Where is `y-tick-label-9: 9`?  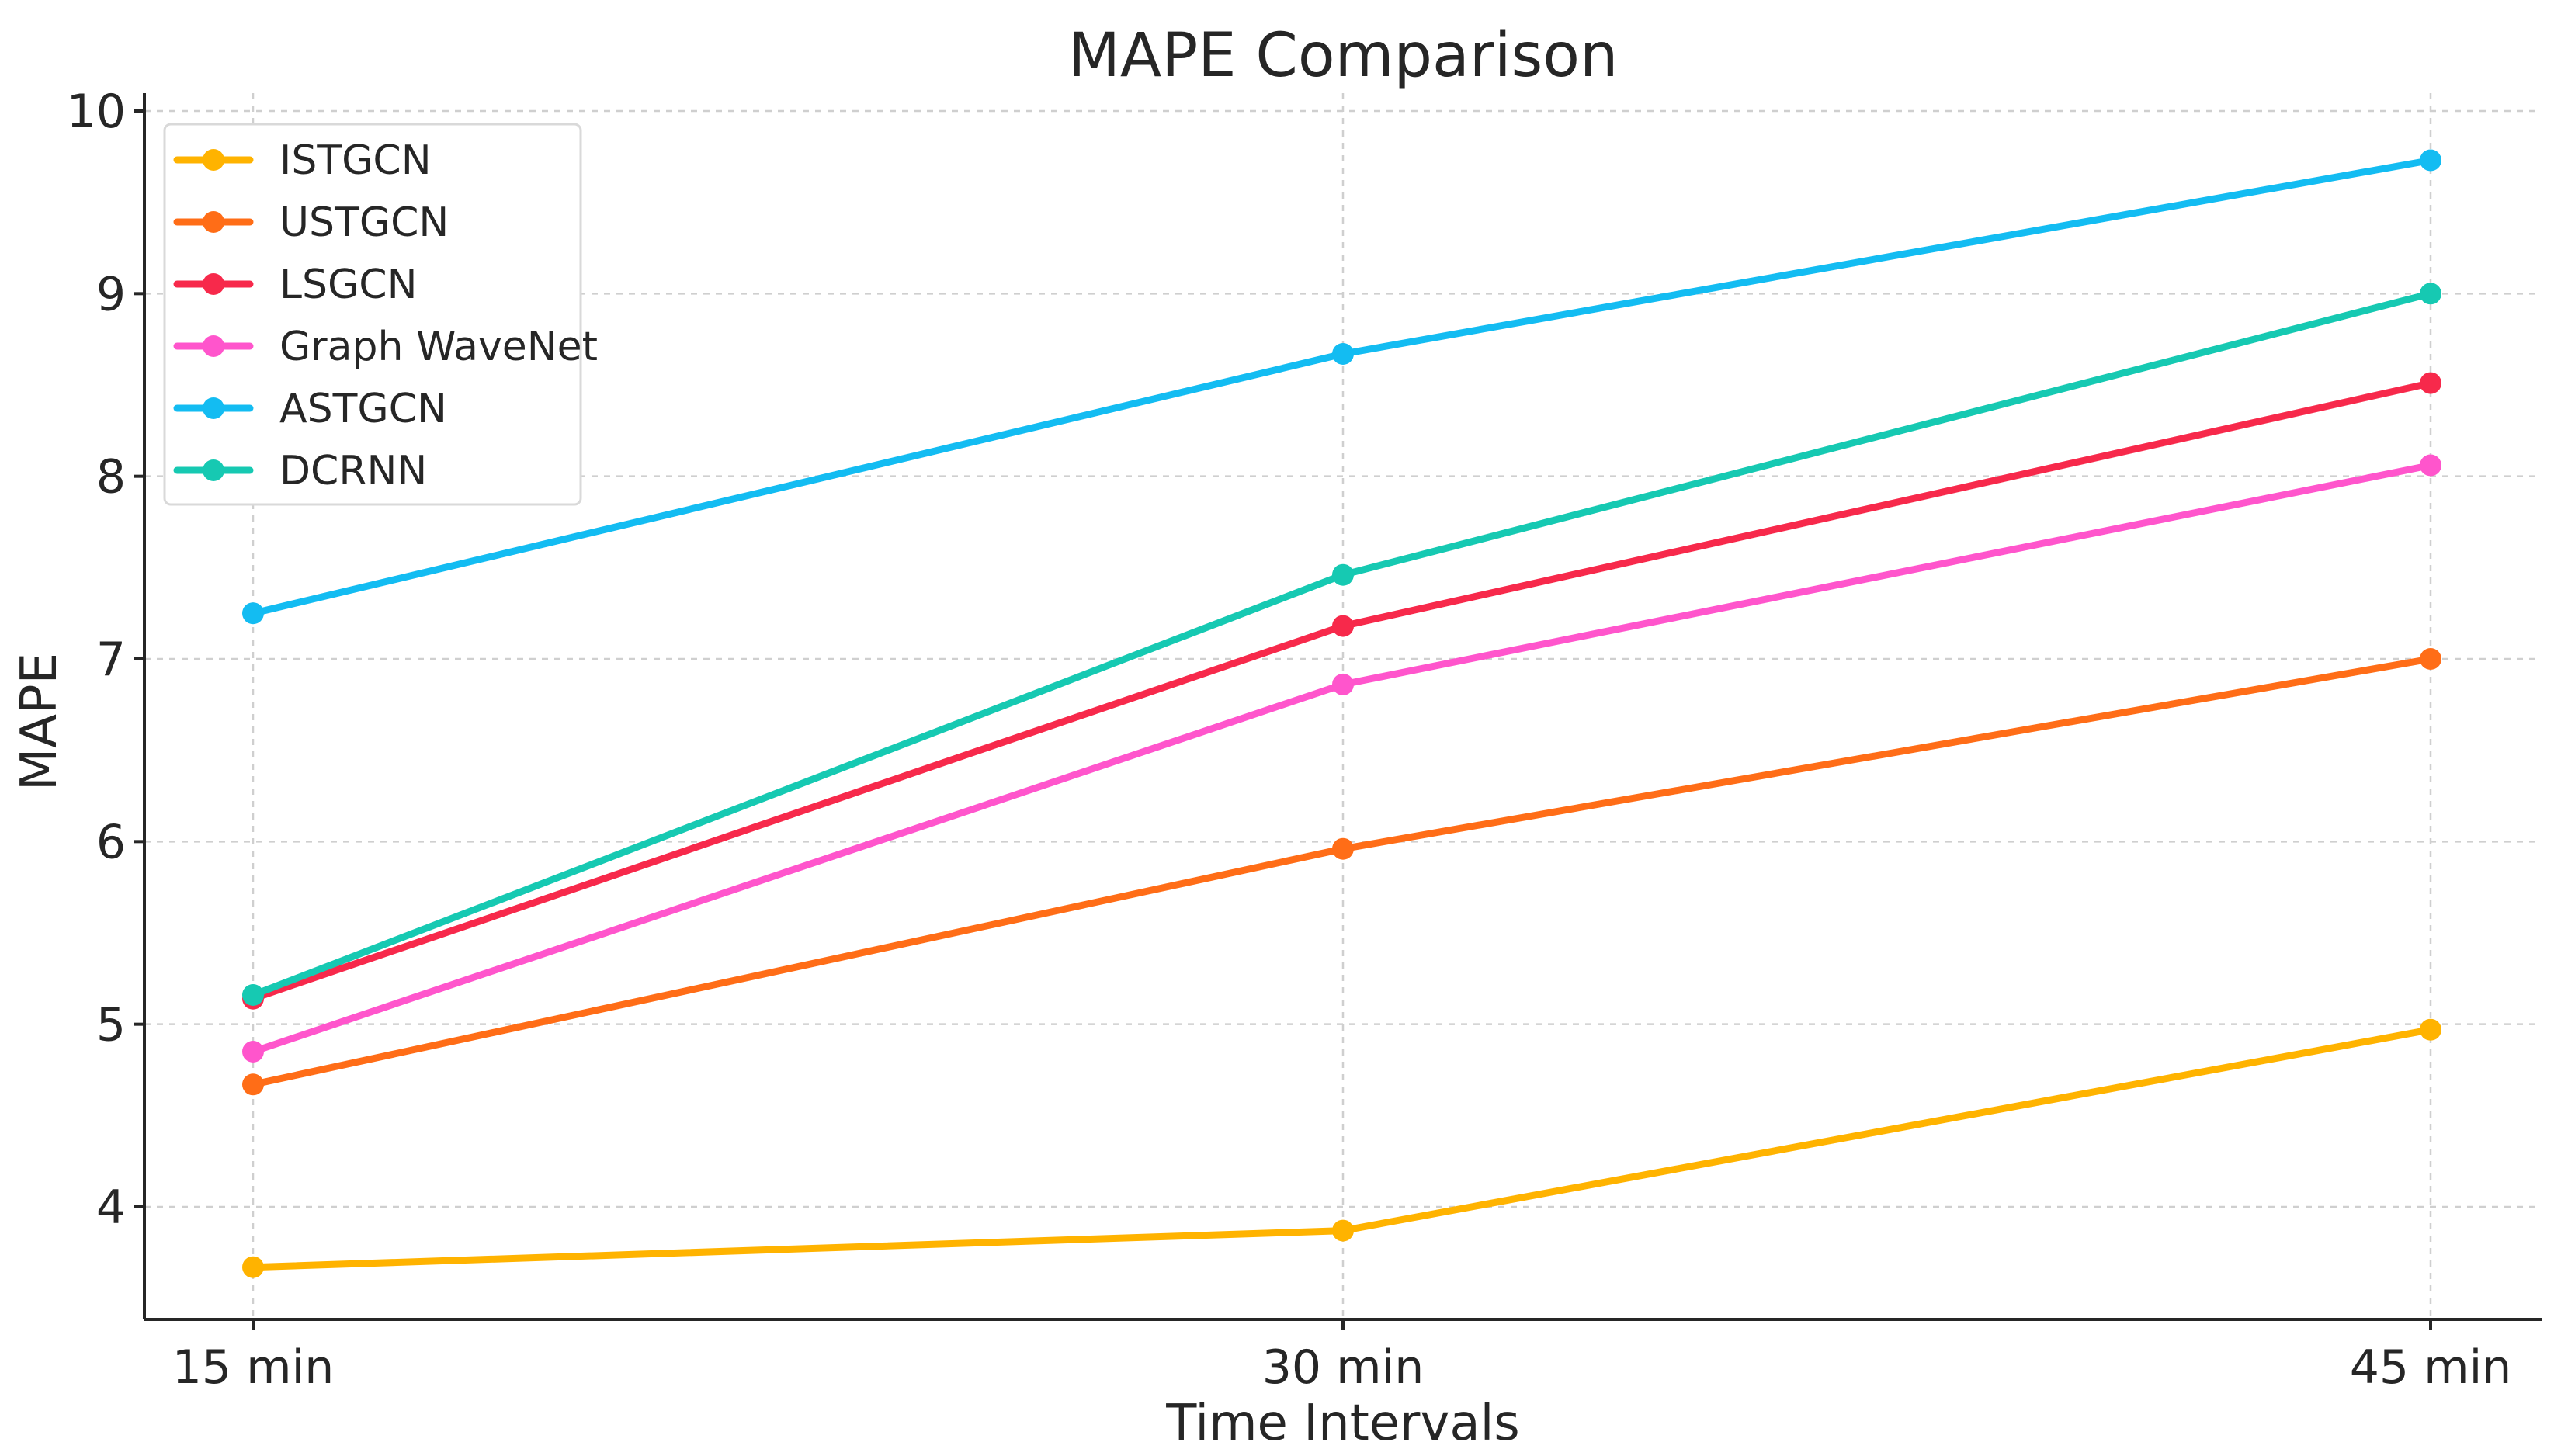 y-tick-label-9: 9 is located at coordinates (111, 294).